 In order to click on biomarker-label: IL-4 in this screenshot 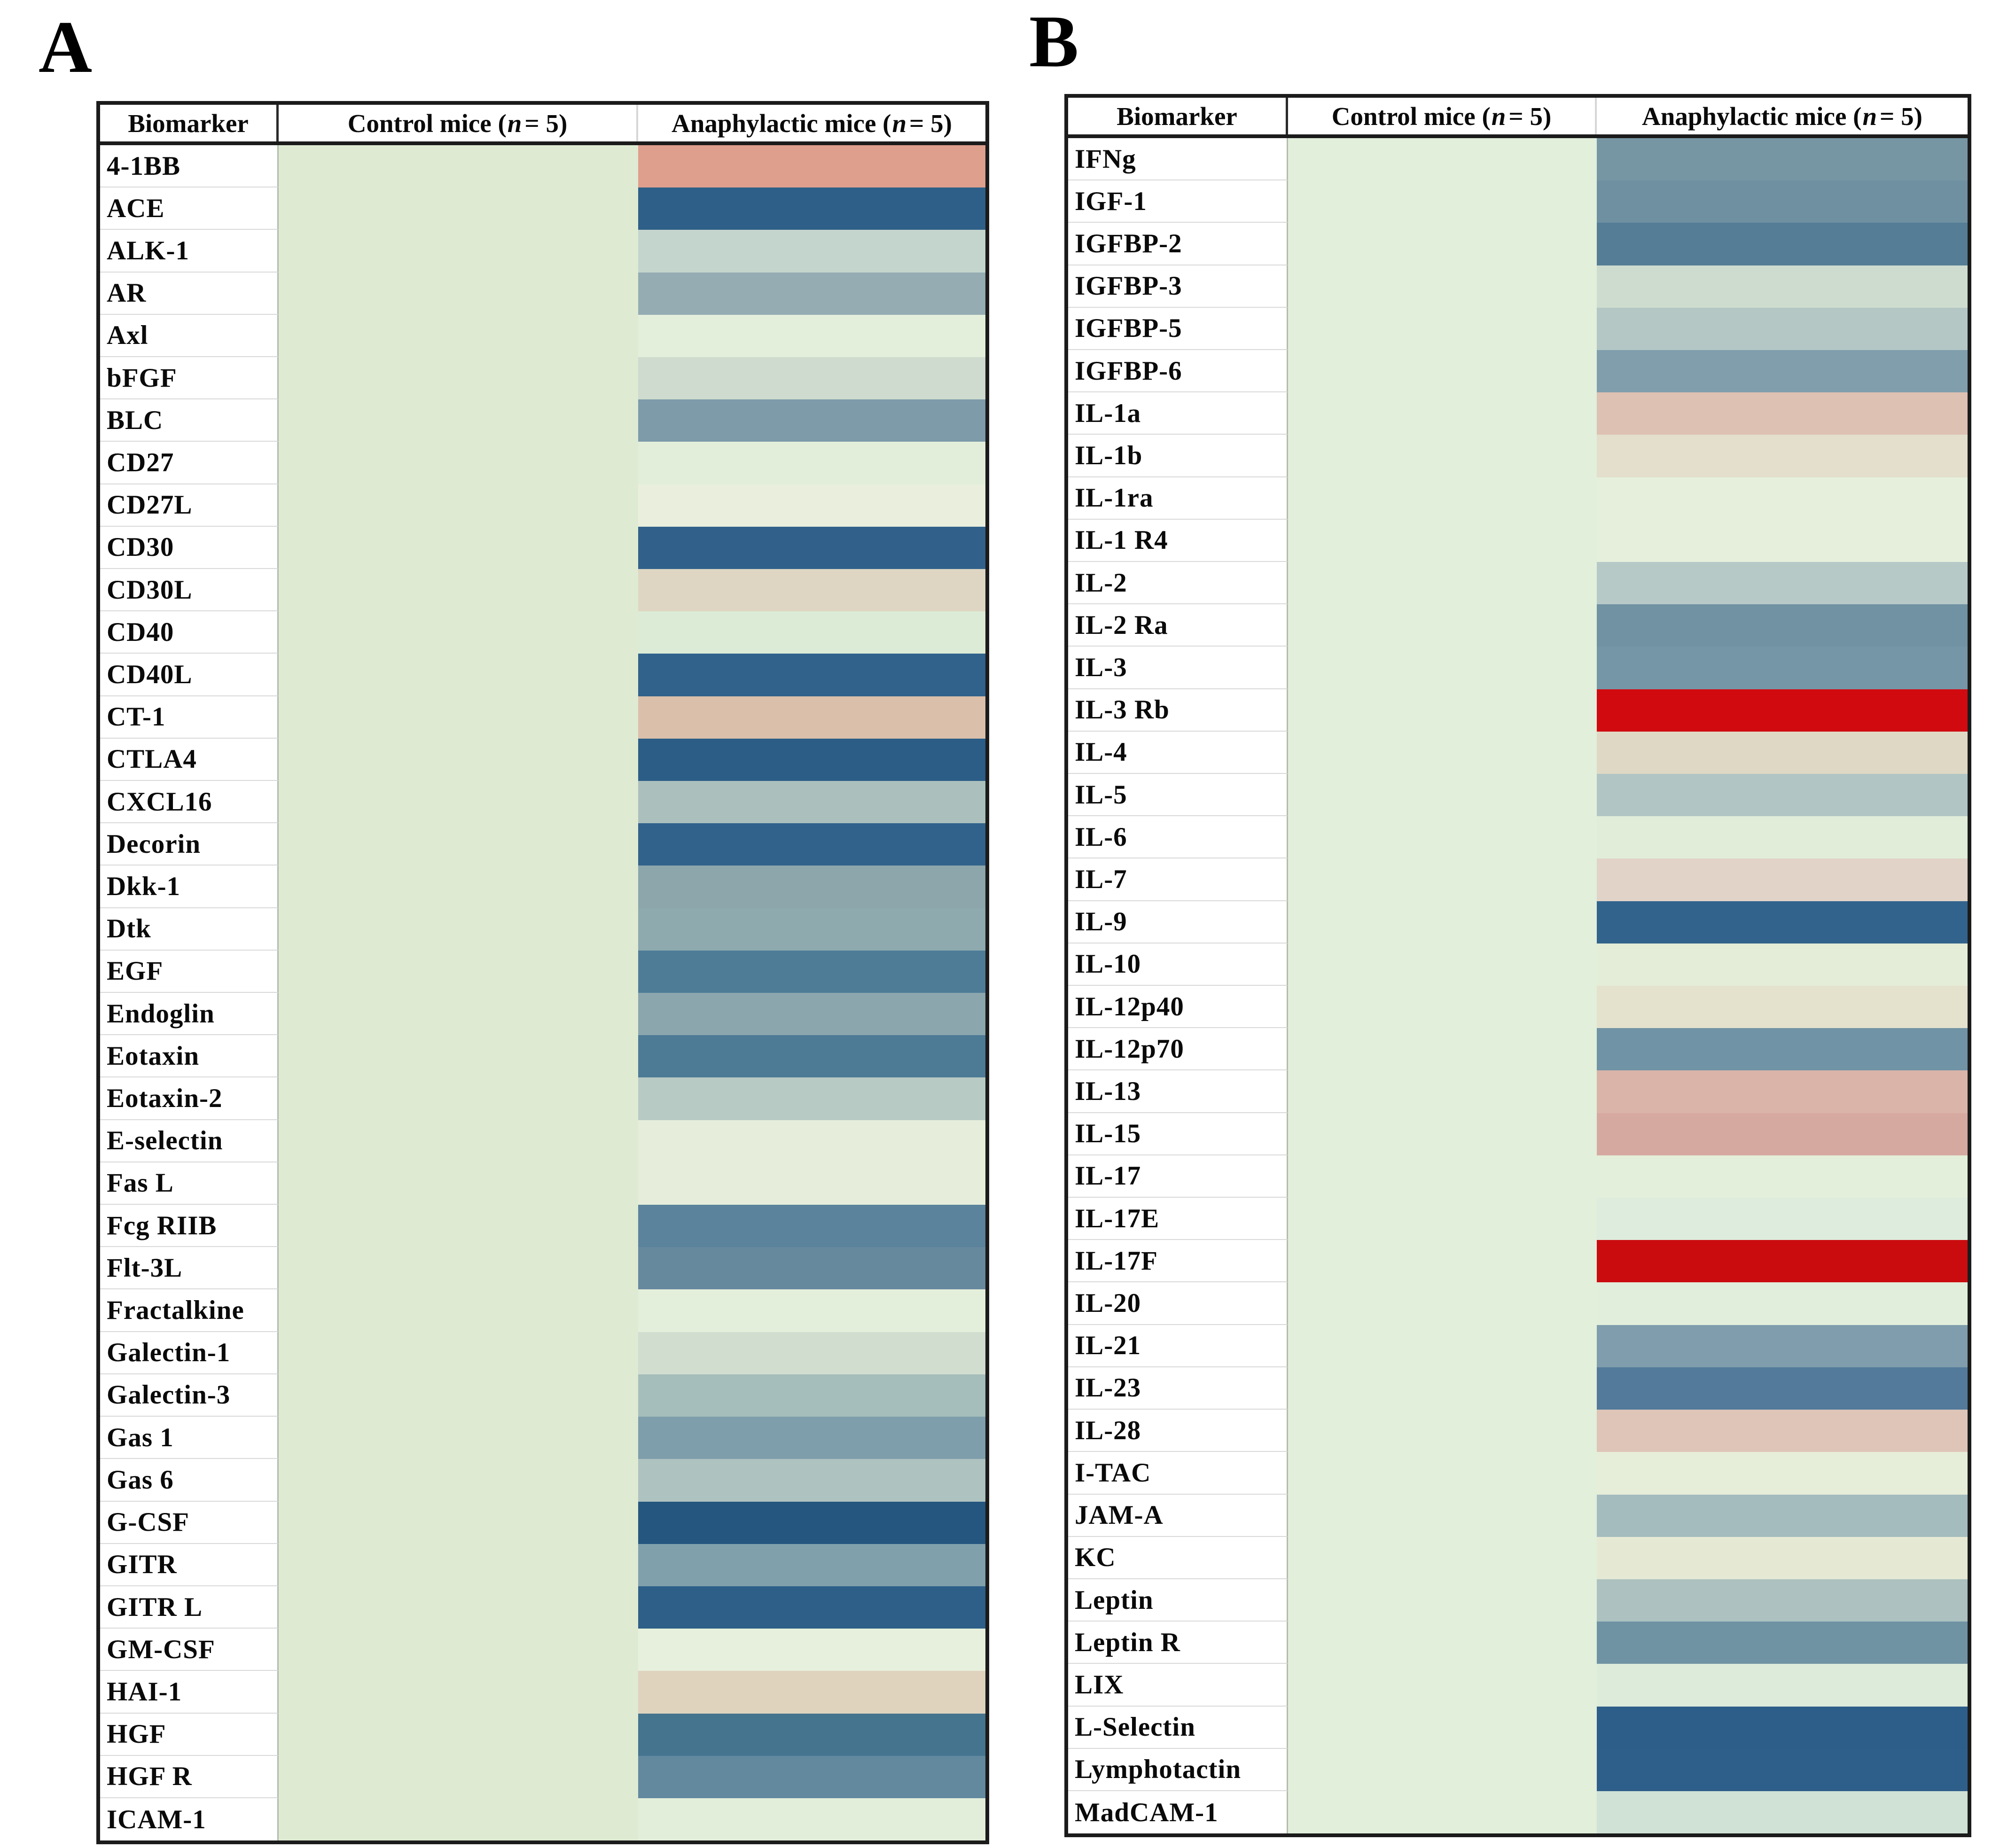, I will do `click(1178, 752)`.